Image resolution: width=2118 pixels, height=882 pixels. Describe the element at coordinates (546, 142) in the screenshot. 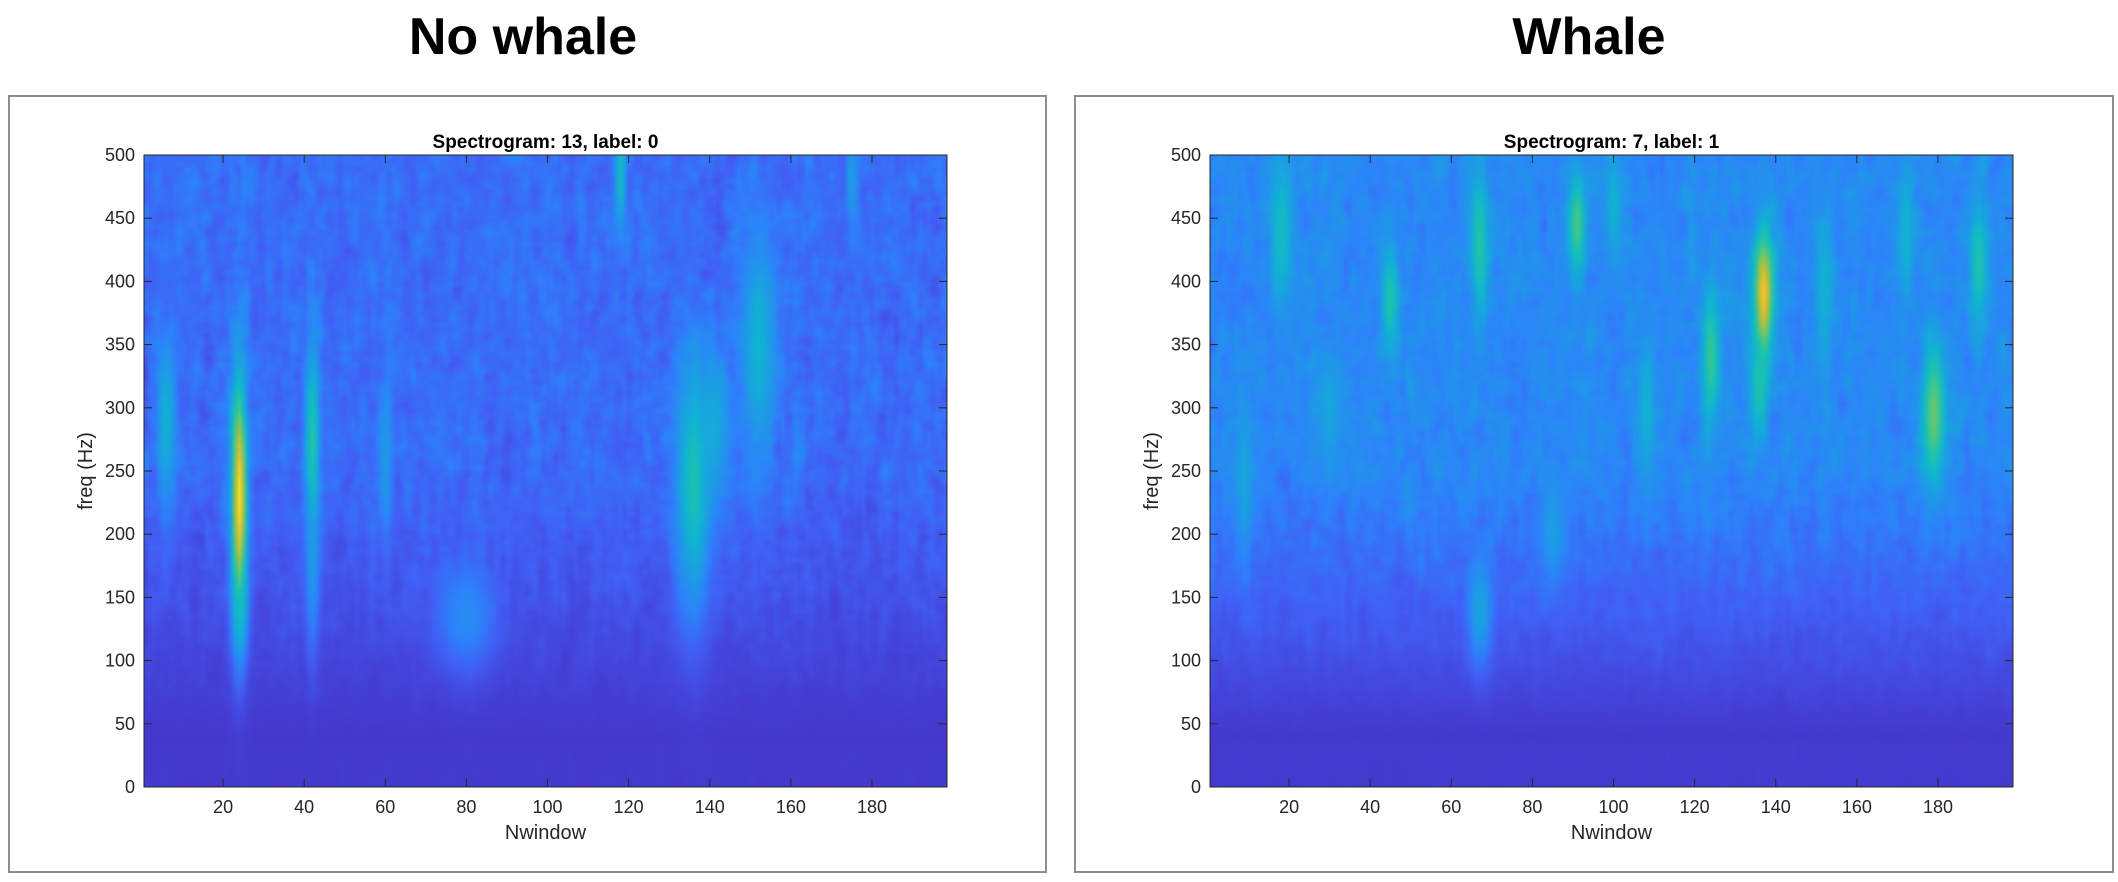

I see `plot-title: Spectrogram: 13, label: 0` at that location.